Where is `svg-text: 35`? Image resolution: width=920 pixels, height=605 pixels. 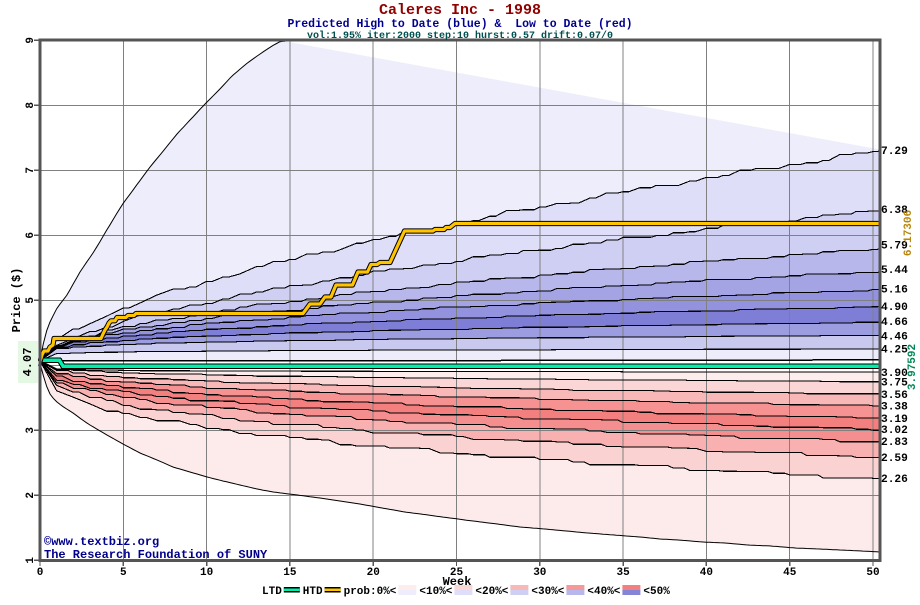
svg-text: 35 is located at coordinates (623, 573).